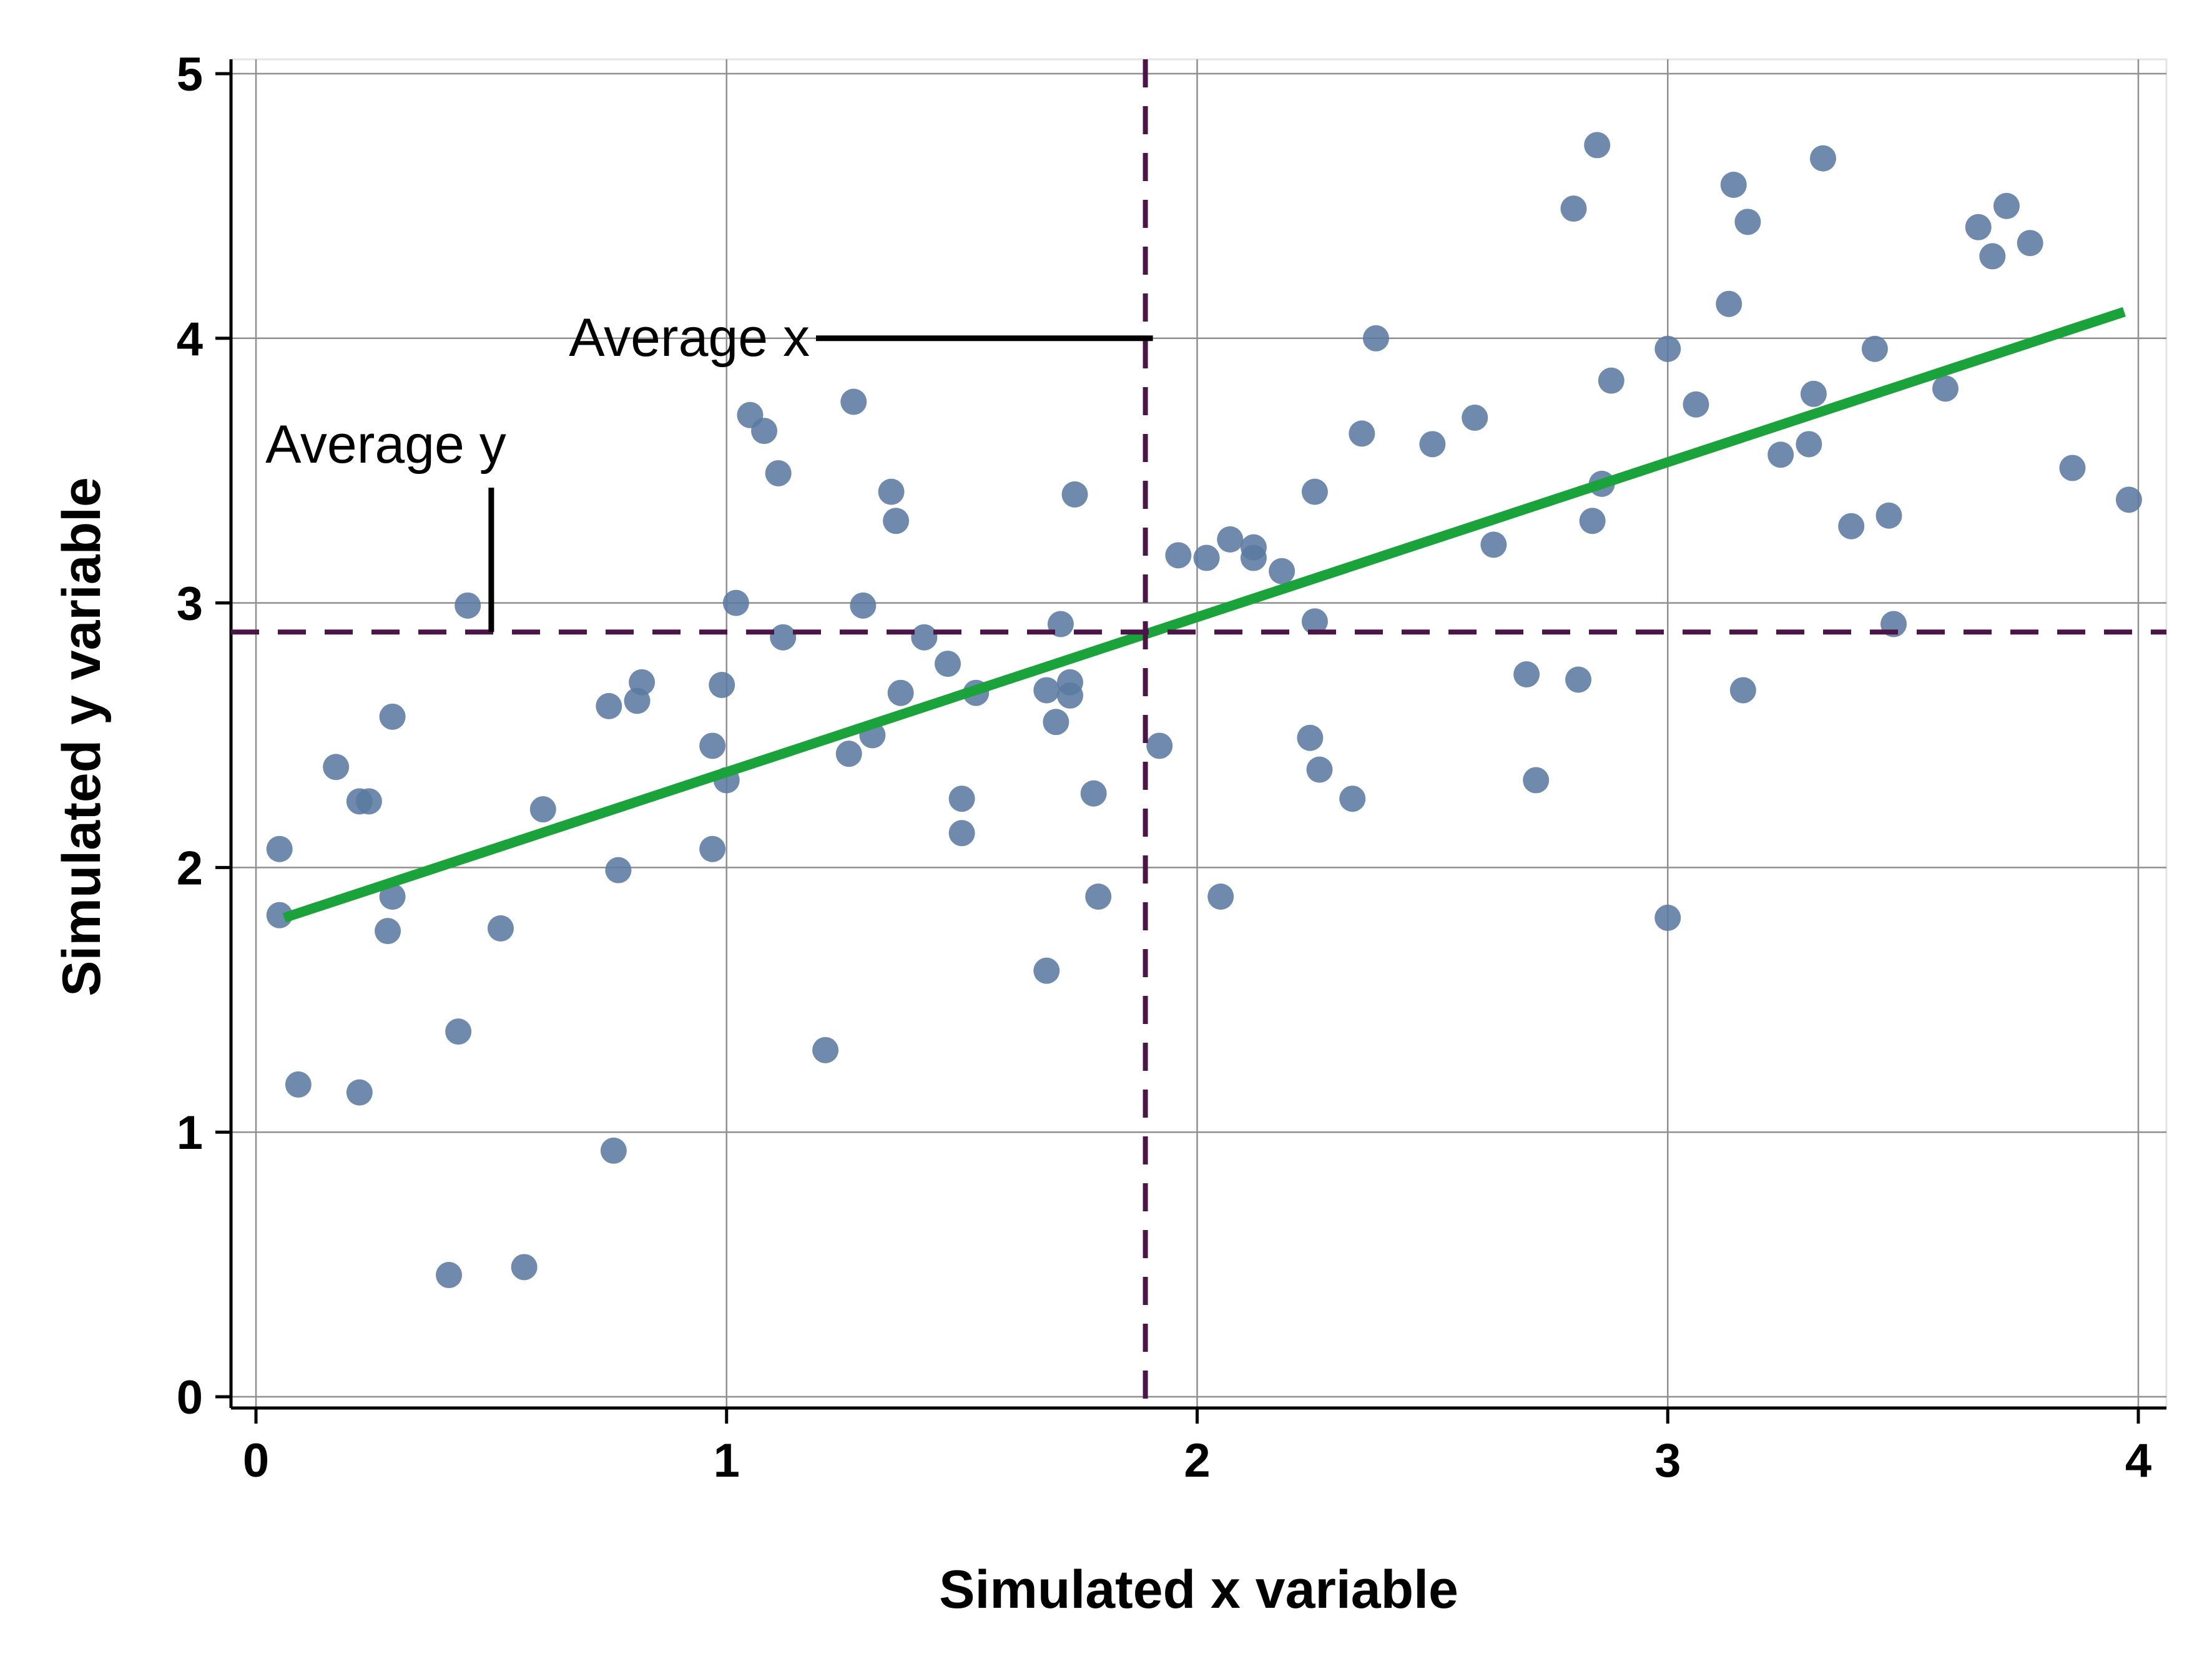 This screenshot has height=1659, width=2212. I want to click on y-tick-label-1: 1, so click(190, 1132).